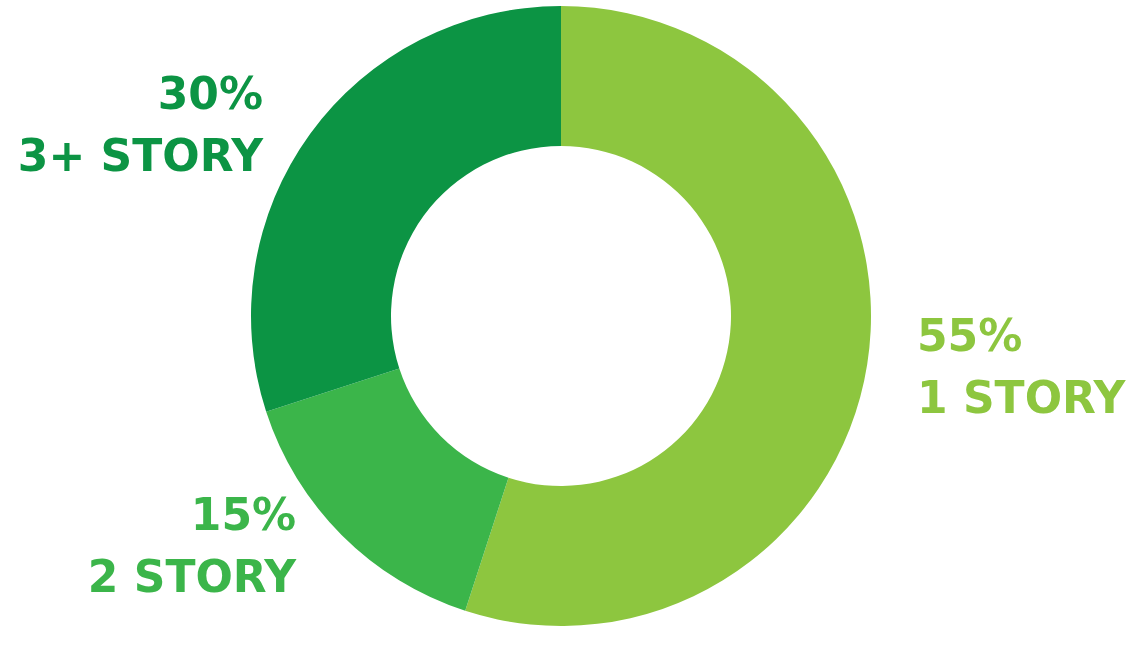 Image resolution: width=1138 pixels, height=672 pixels. What do you see at coordinates (192, 577) in the screenshot?
I see `slice-label: 2 STORY` at bounding box center [192, 577].